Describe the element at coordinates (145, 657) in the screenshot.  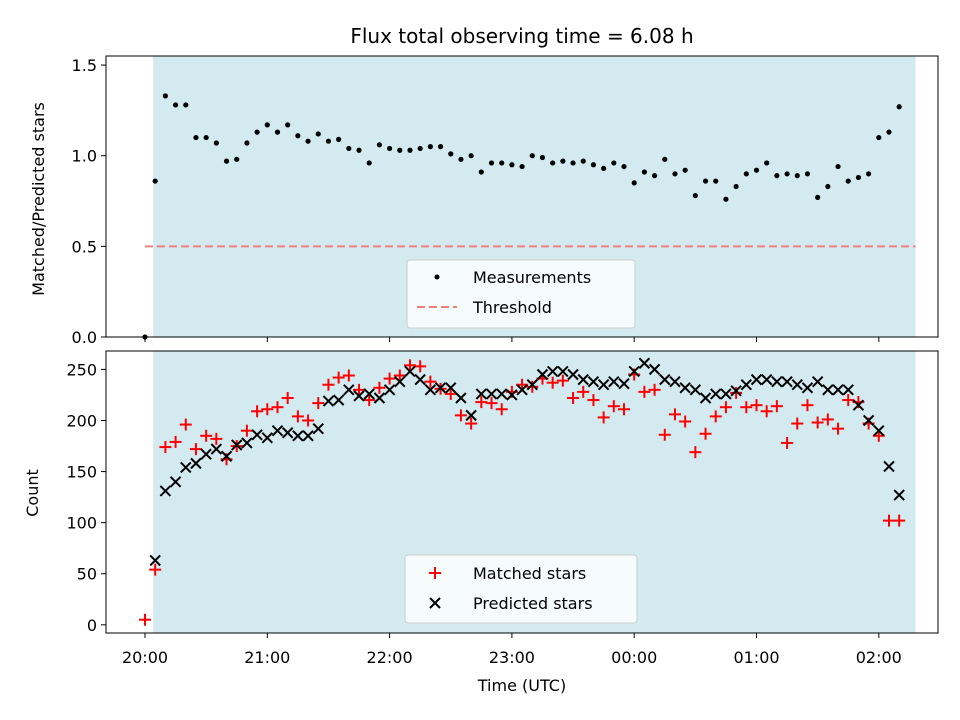
I see `x-tick-label: 20:00` at that location.